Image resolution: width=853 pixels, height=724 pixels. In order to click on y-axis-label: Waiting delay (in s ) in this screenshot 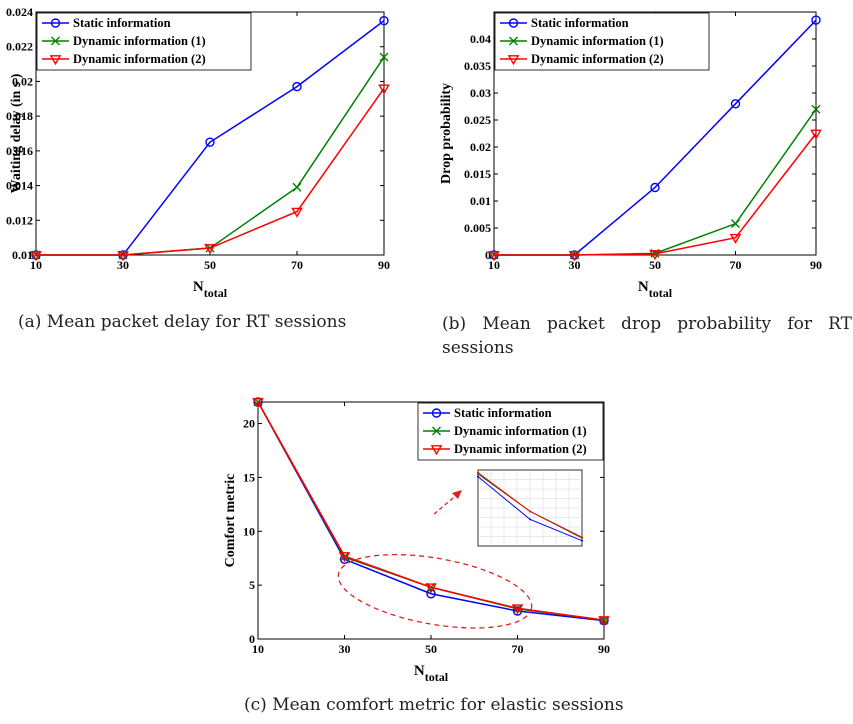, I will do `click(16, 133)`.